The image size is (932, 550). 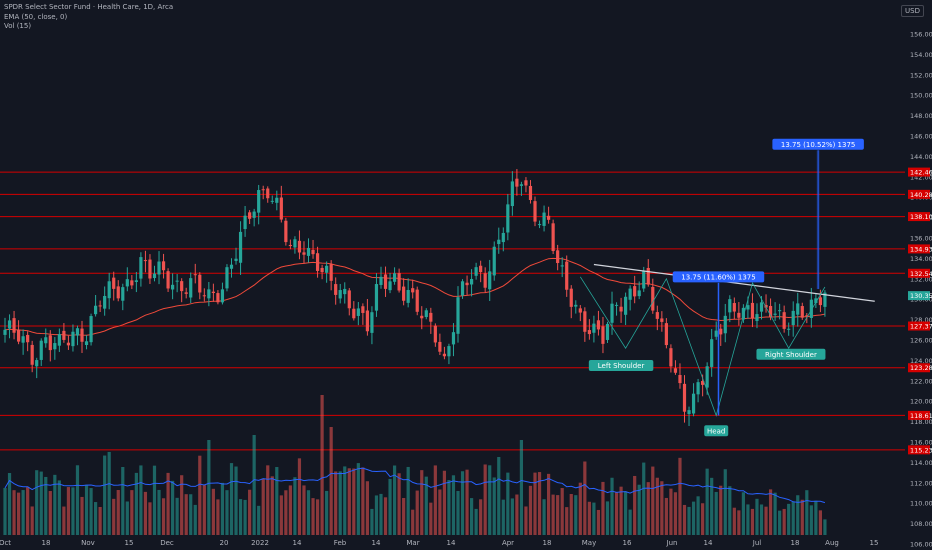 What do you see at coordinates (818, 144) in the screenshot?
I see `second-measure-label-box` at bounding box center [818, 144].